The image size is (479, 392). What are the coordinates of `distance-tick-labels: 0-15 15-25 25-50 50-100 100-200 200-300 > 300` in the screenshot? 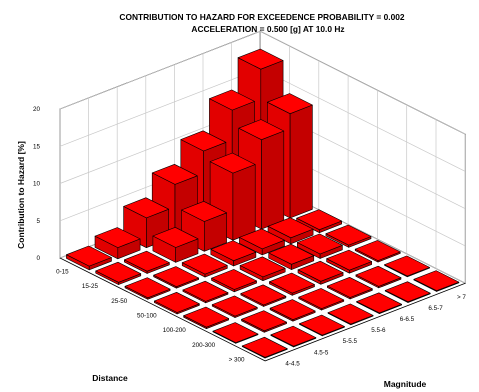 It's located at (150, 315).